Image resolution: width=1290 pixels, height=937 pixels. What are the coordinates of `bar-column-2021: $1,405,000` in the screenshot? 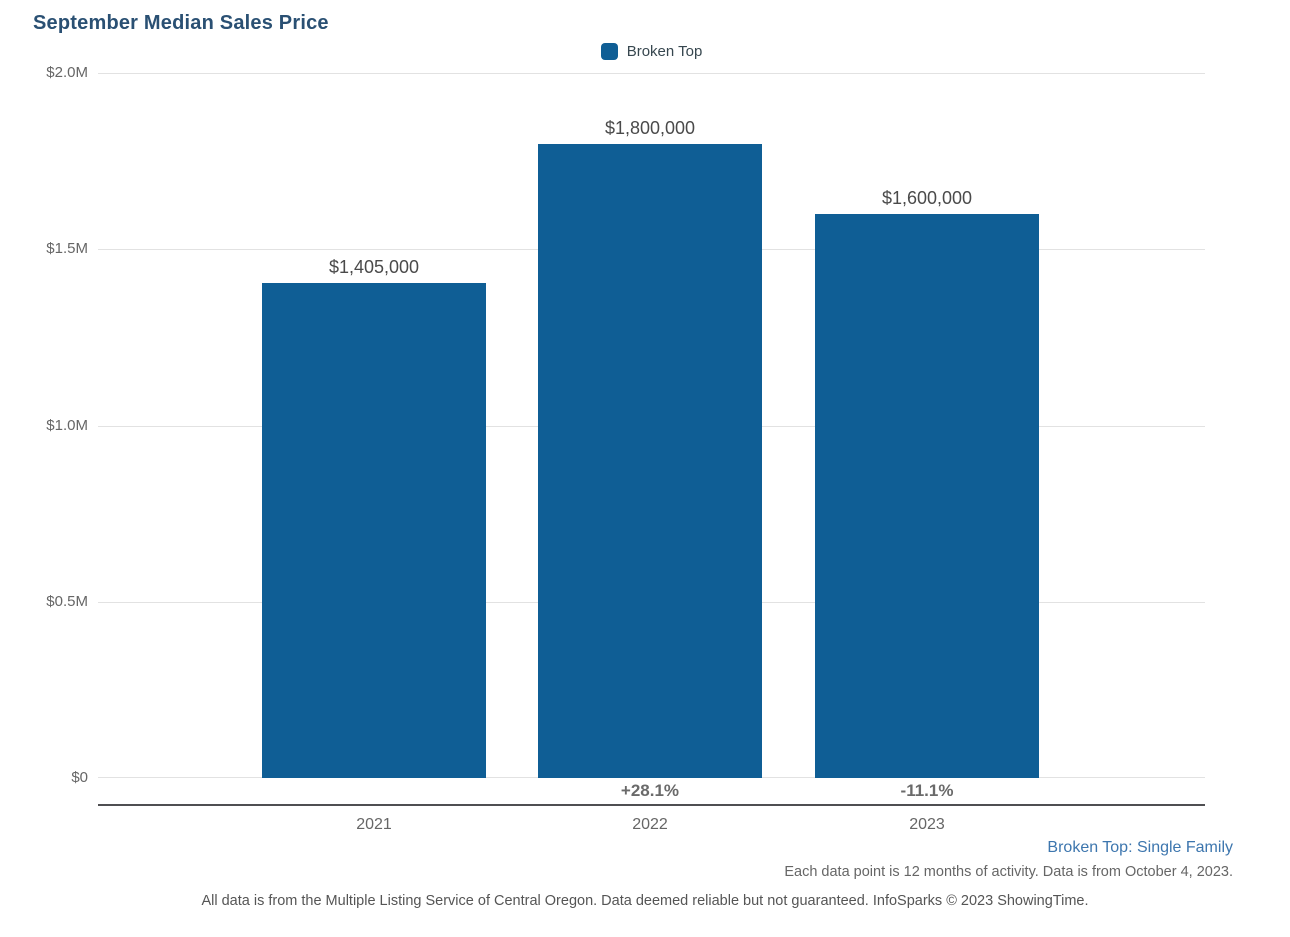 It's located at (374, 425).